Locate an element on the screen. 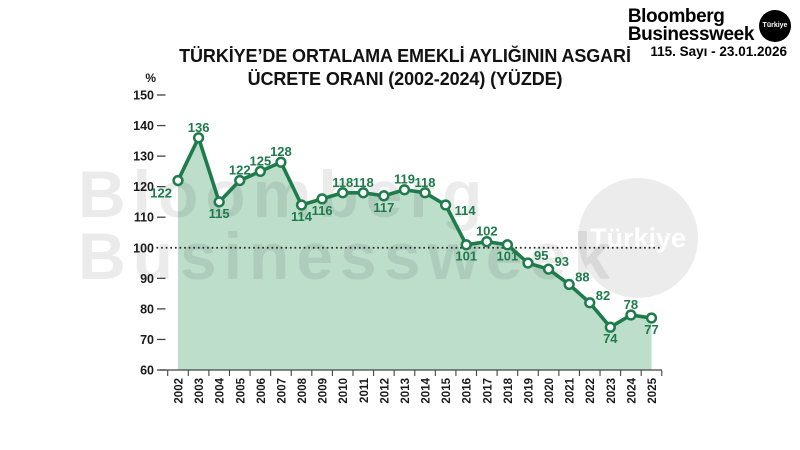 The width and height of the screenshot is (800, 450). x-tick-label: 2007 is located at coordinates (282, 391).